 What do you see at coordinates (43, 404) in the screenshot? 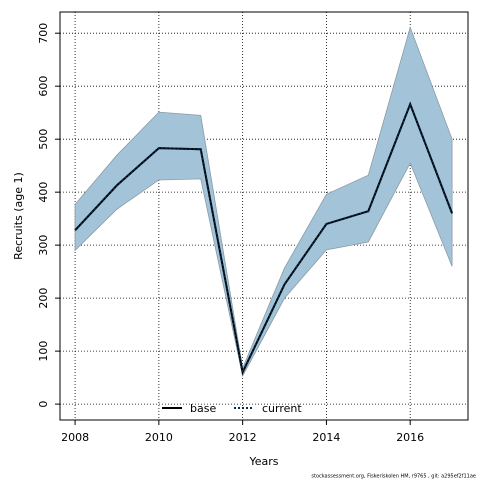
I see `y-tick-label: 0` at bounding box center [43, 404].